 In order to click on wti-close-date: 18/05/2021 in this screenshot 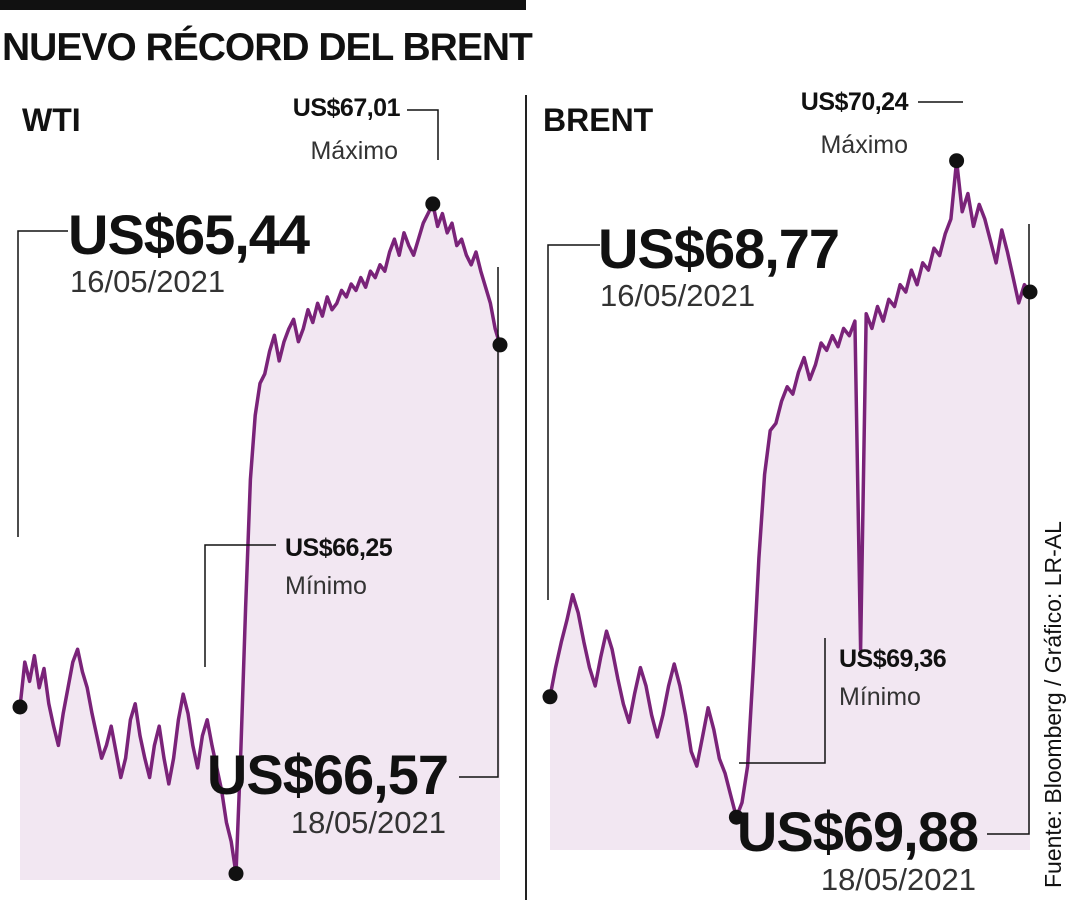, I will do `click(368, 822)`.